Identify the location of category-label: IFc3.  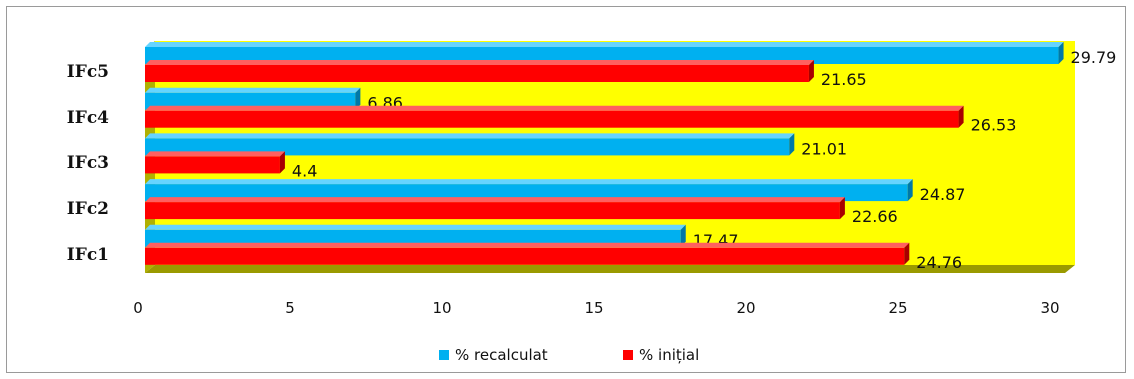
(88, 163).